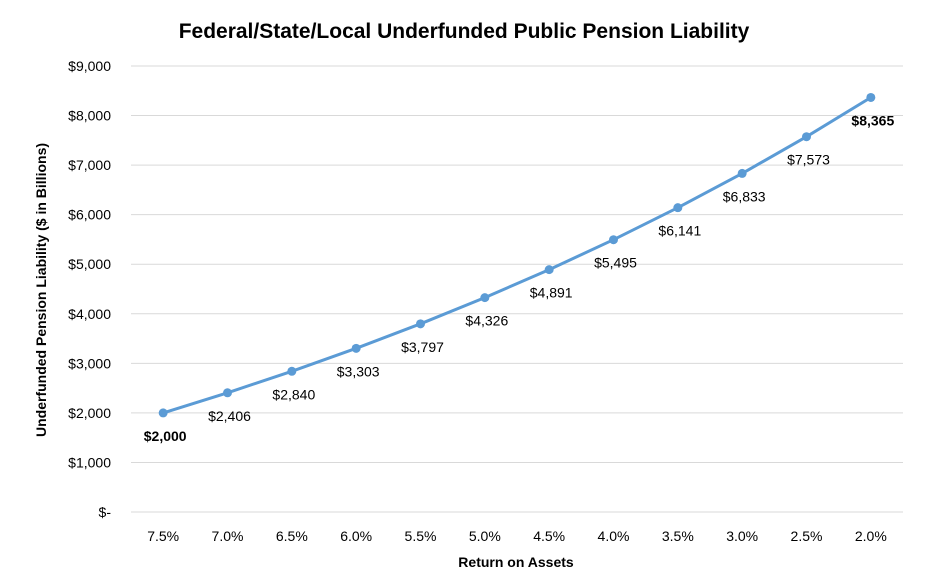 This screenshot has height=578, width=932. Describe the element at coordinates (89, 116) in the screenshot. I see `y-tick-label: $8,000` at that location.